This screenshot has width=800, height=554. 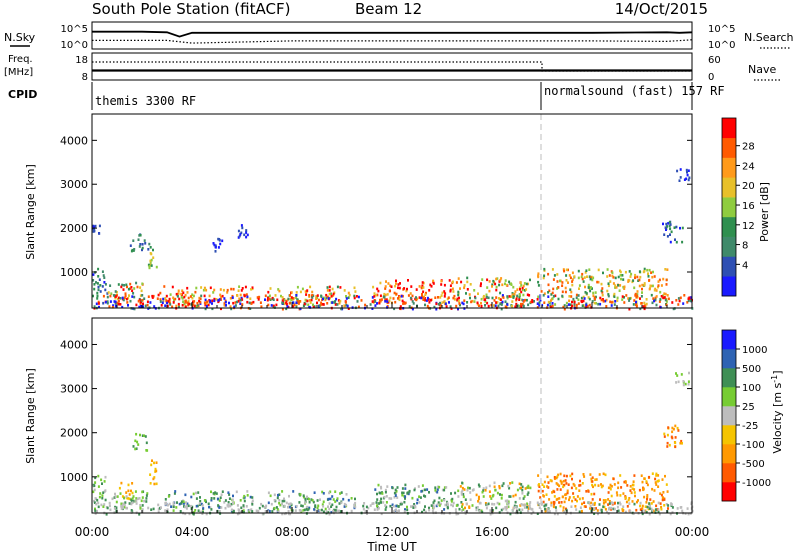 I want to click on noise-left-tick-top: 10^5, so click(x=74, y=29).